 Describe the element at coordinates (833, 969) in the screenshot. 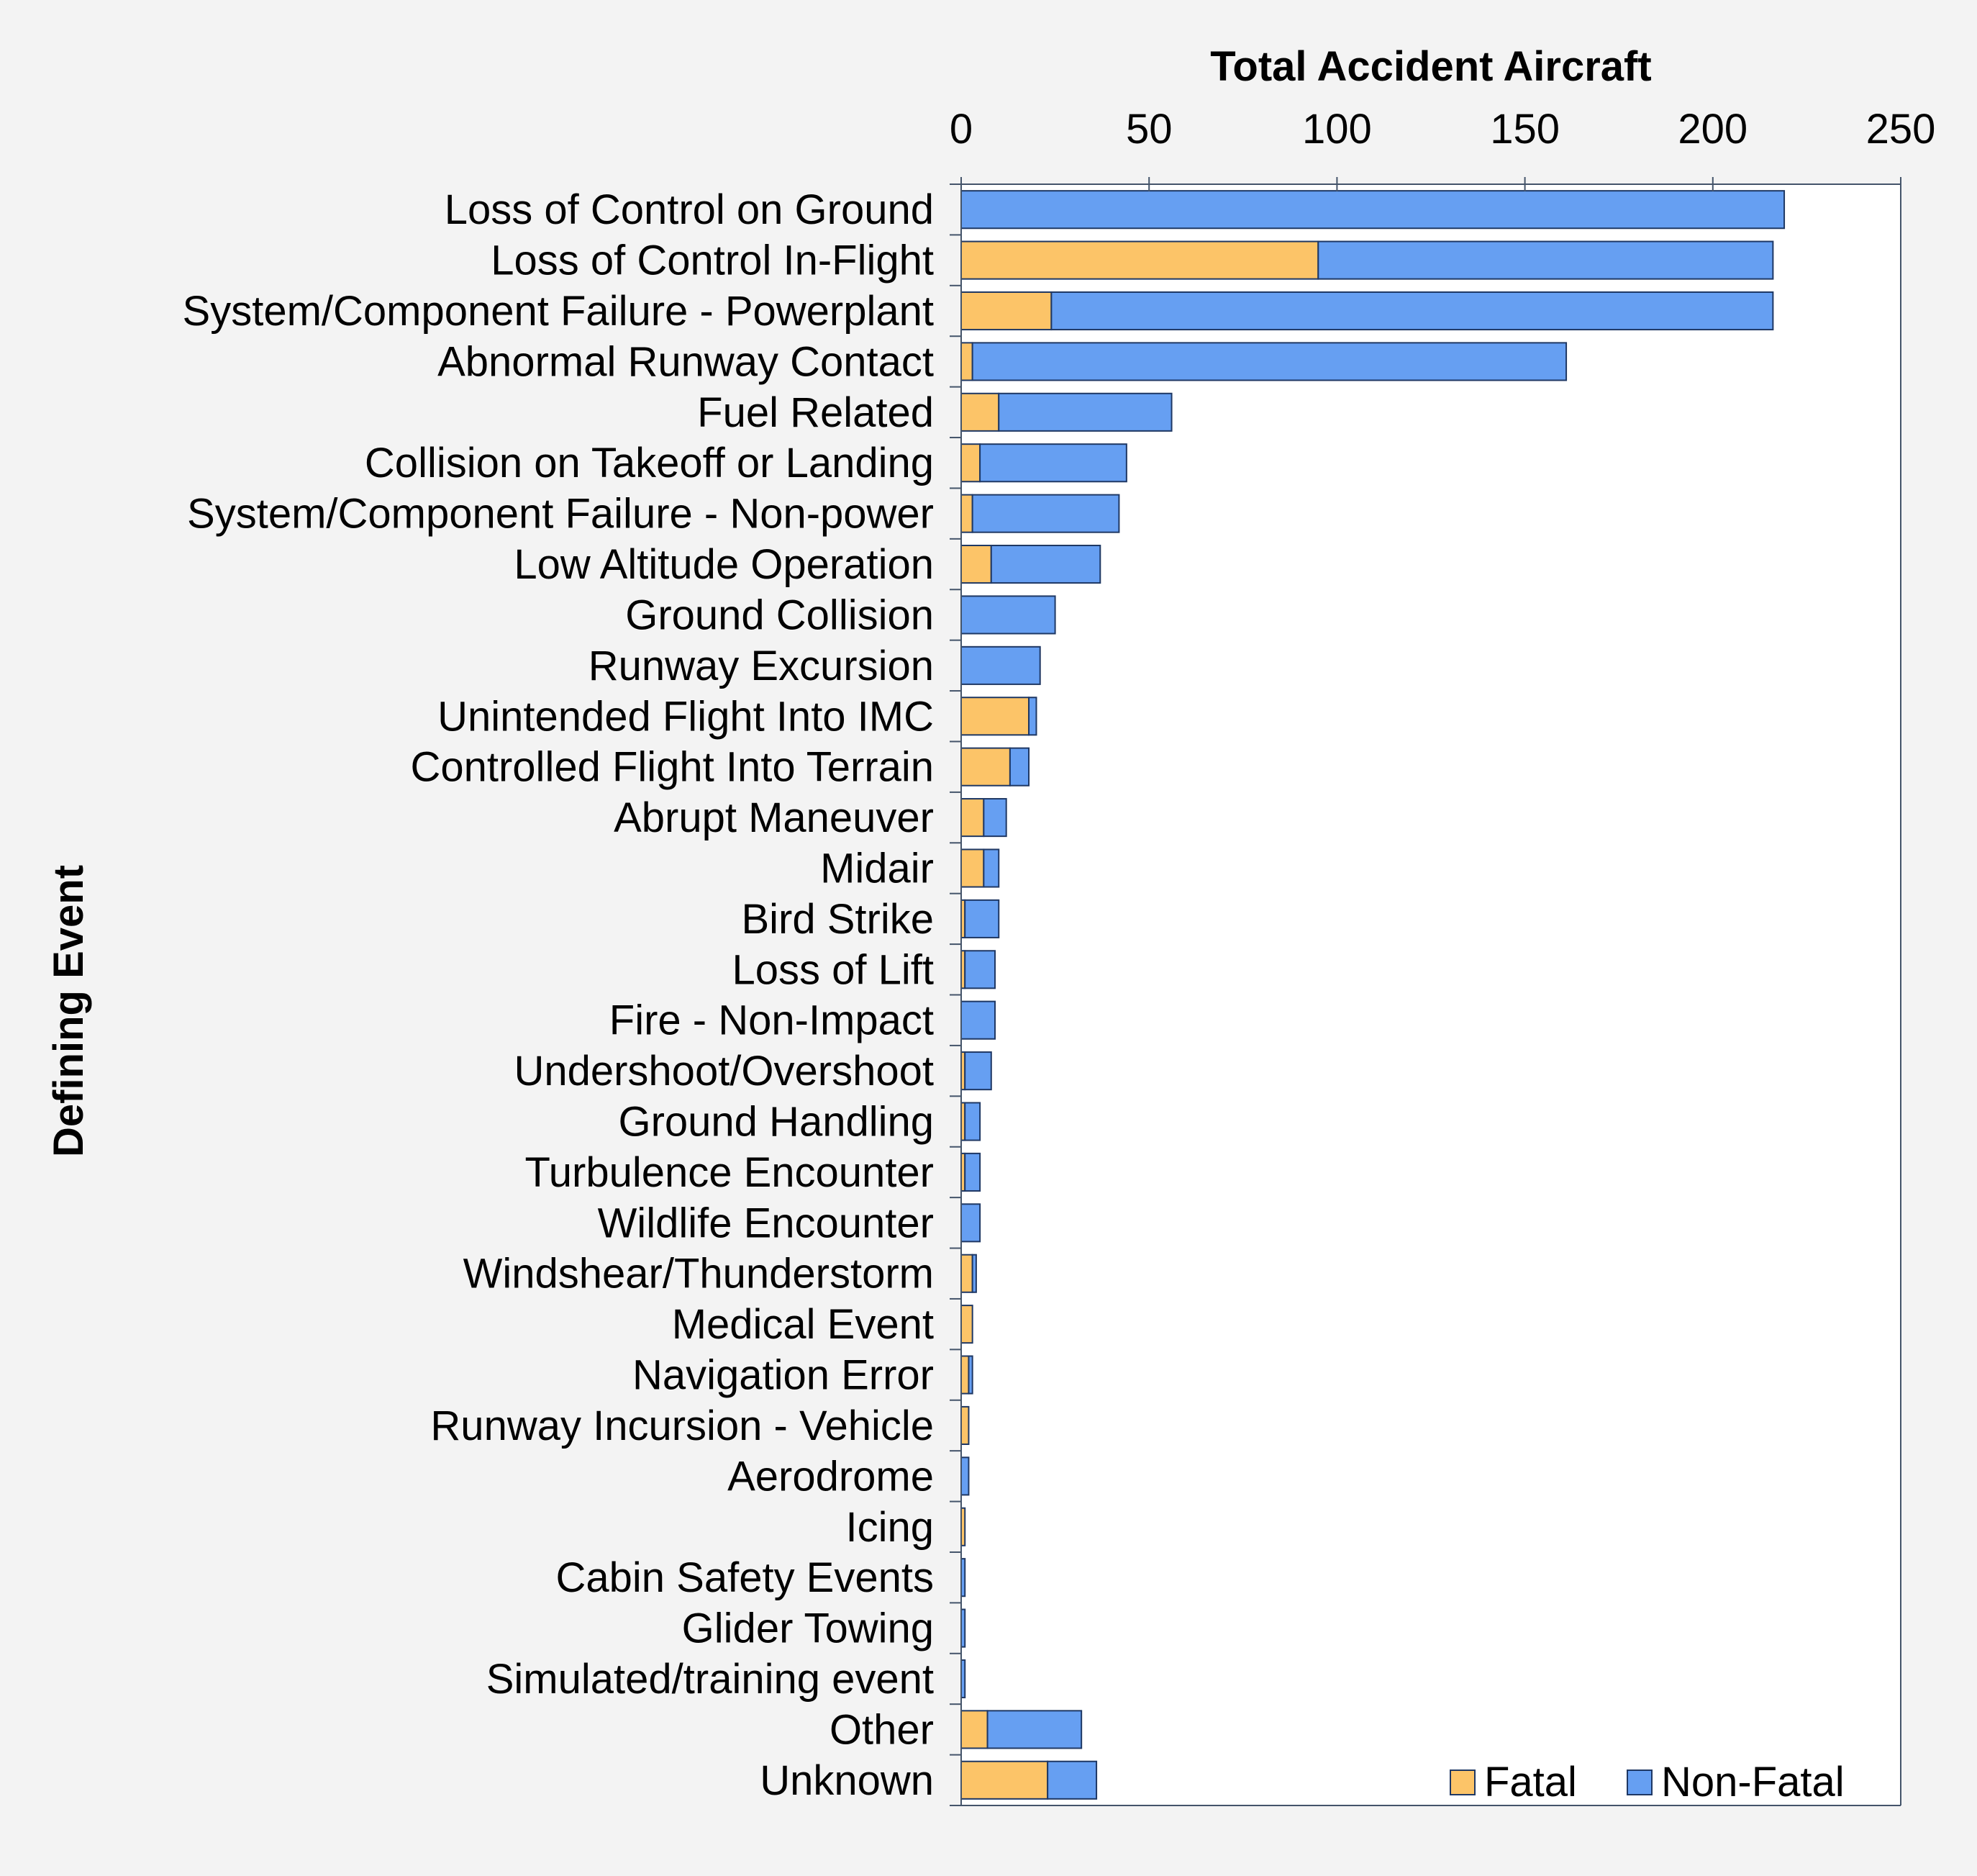

I see `category-label-loss-of-lift: Loss of Lift` at that location.